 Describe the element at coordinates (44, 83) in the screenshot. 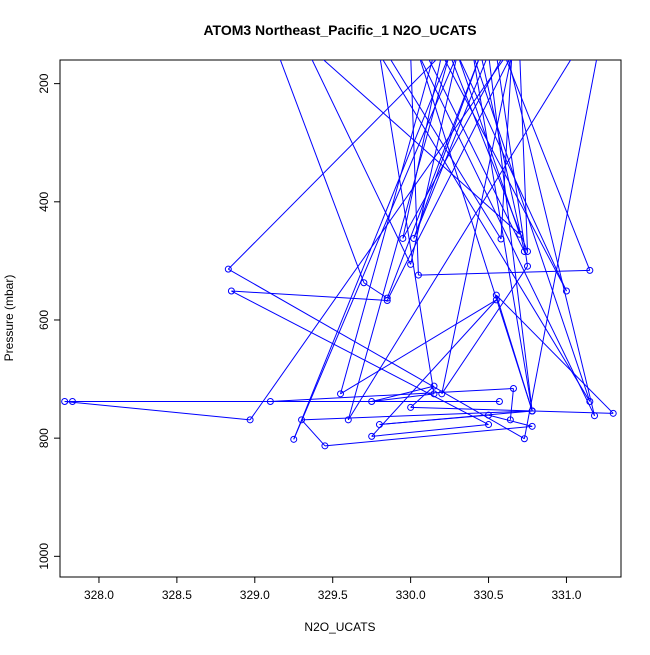

I see `y-tick-label: 200` at that location.